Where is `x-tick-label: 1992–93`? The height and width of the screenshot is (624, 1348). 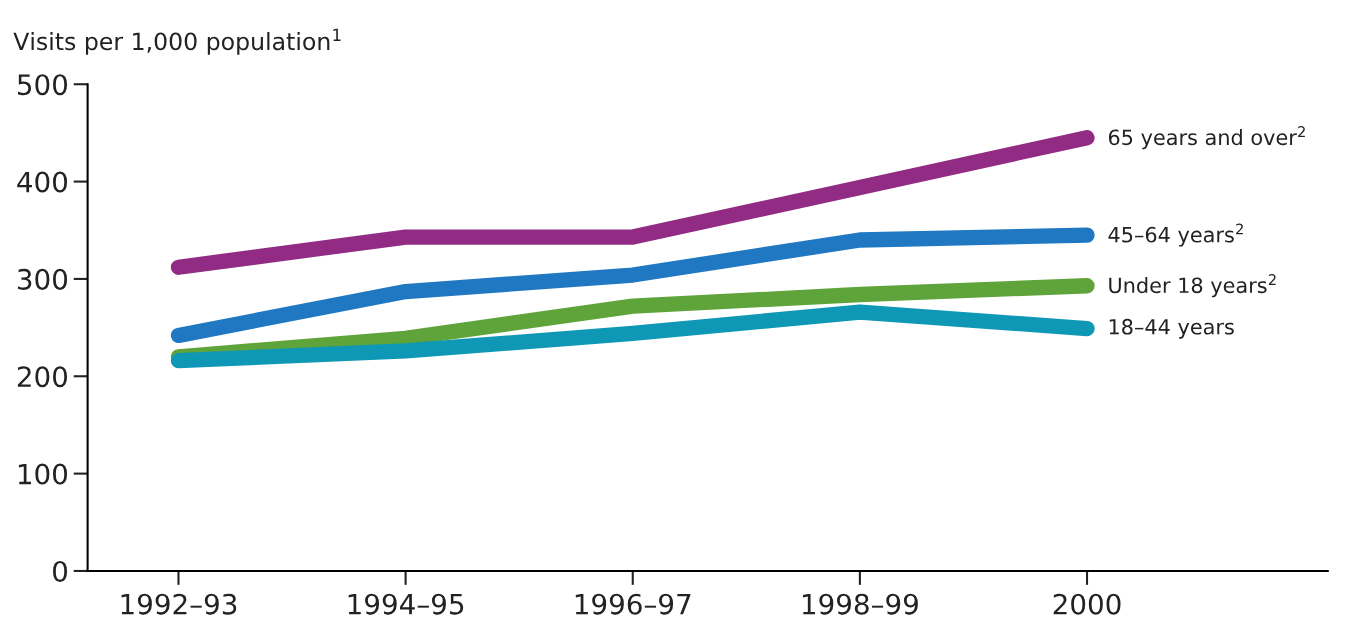 x-tick-label: 1992–93 is located at coordinates (179, 604).